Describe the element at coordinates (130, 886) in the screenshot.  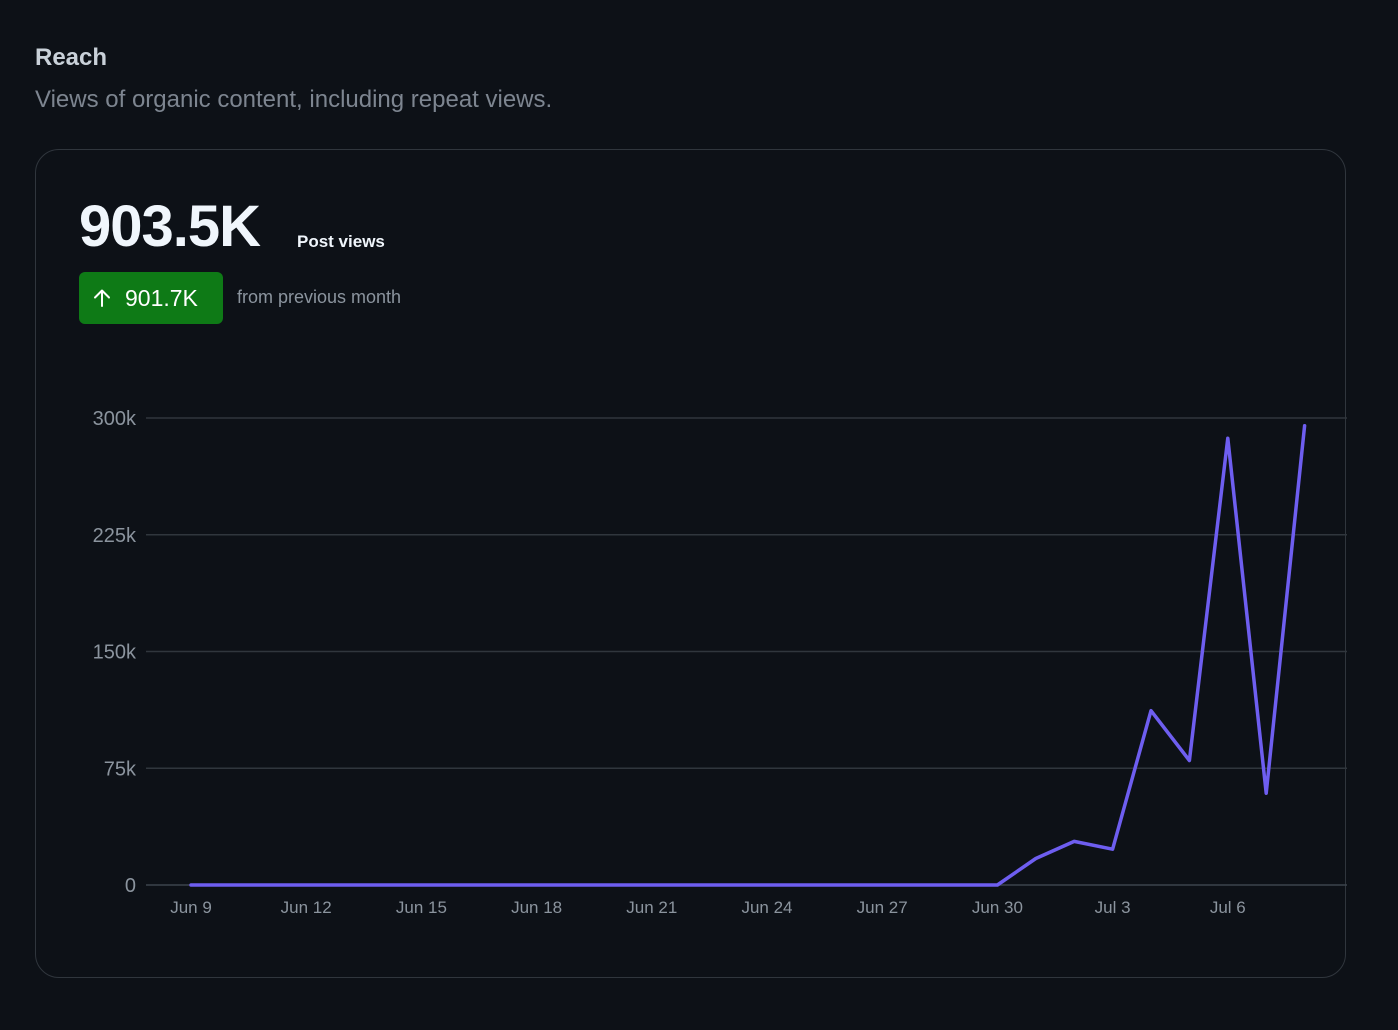
I see `y-tick-label: 0` at that location.